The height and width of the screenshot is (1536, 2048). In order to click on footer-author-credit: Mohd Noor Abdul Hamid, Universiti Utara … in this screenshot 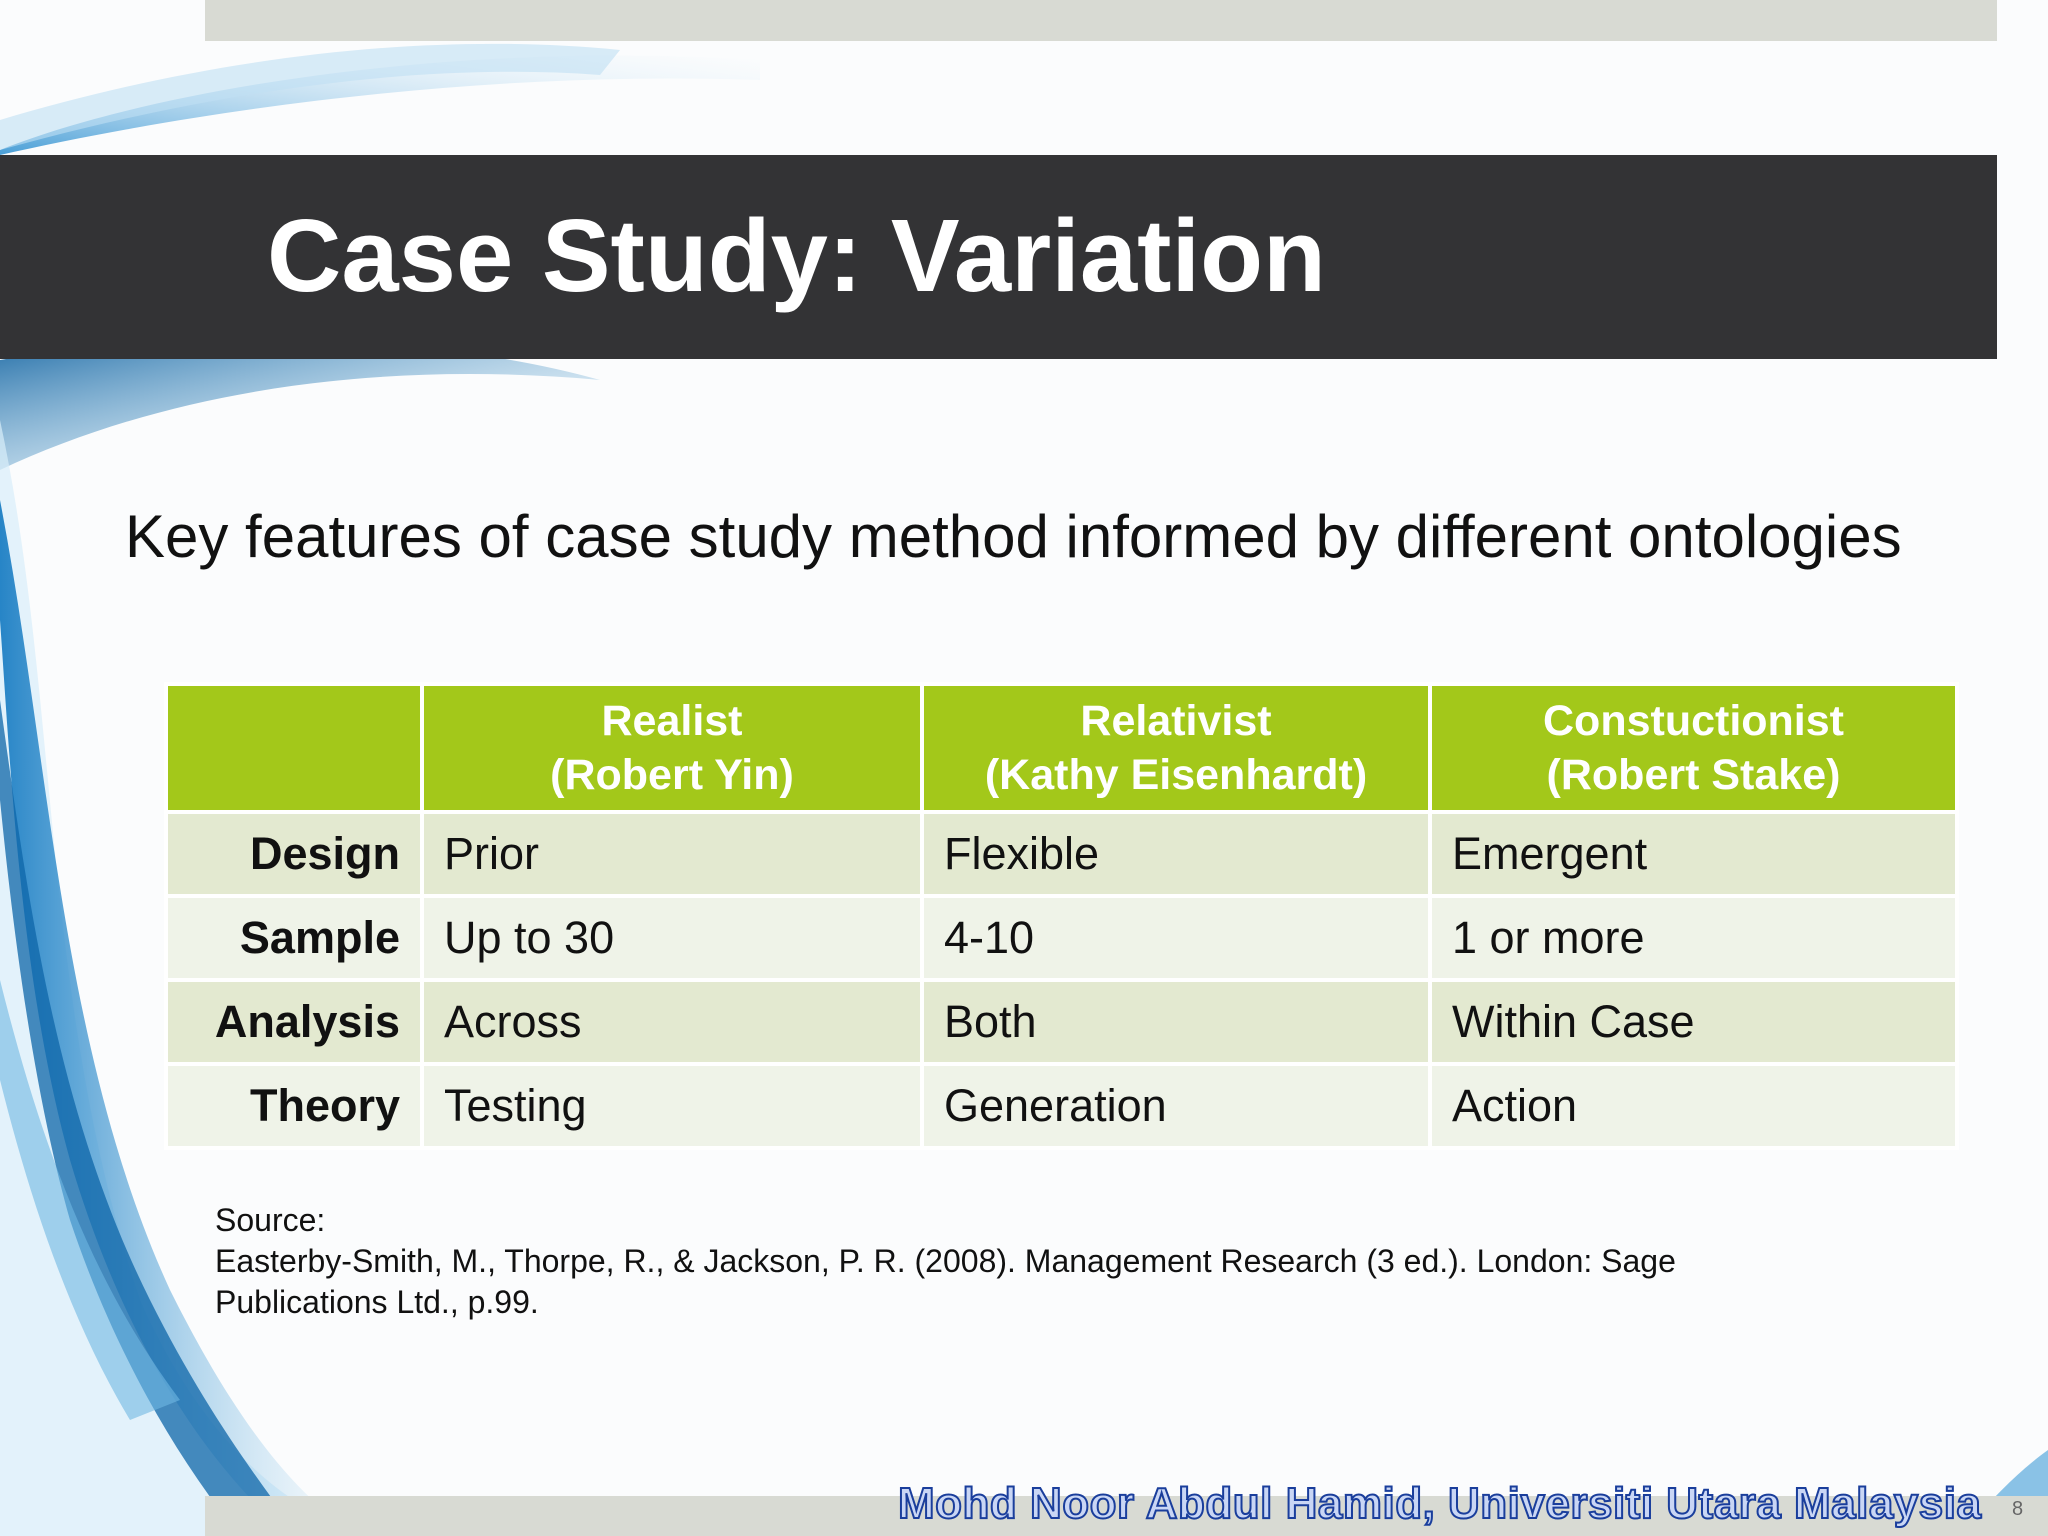, I will do `click(1439, 1503)`.